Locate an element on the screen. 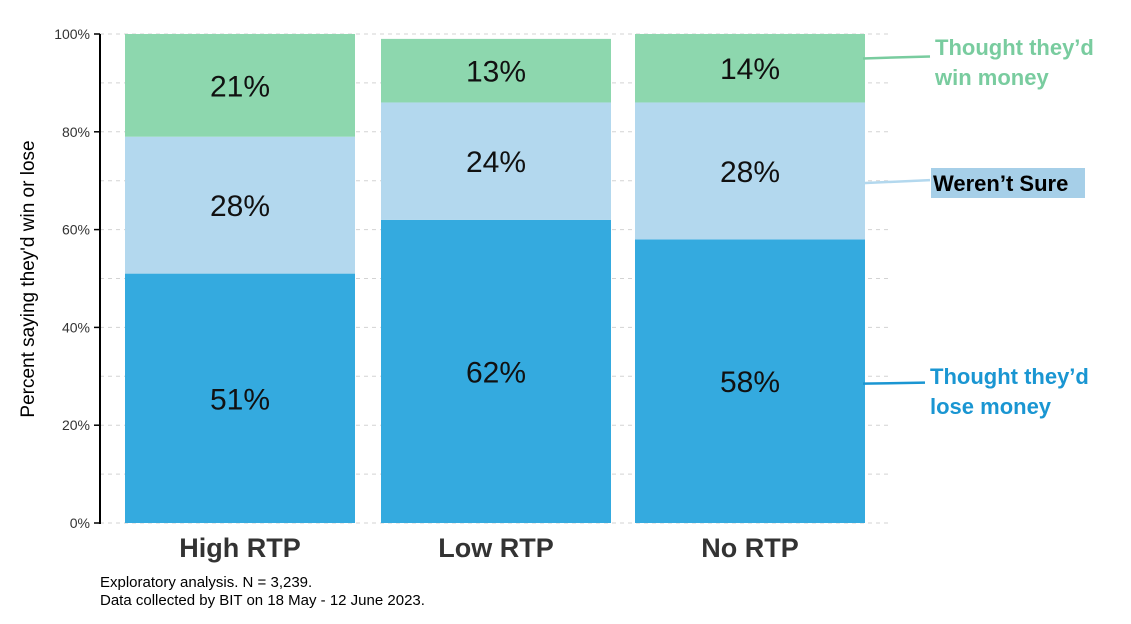 The width and height of the screenshot is (1131, 624). data-label: 24% is located at coordinates (496, 162).